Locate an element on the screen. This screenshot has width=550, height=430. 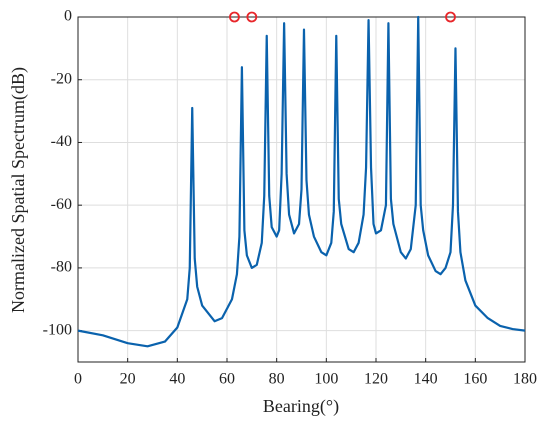
x-tick-label: 20 is located at coordinates (128, 379).